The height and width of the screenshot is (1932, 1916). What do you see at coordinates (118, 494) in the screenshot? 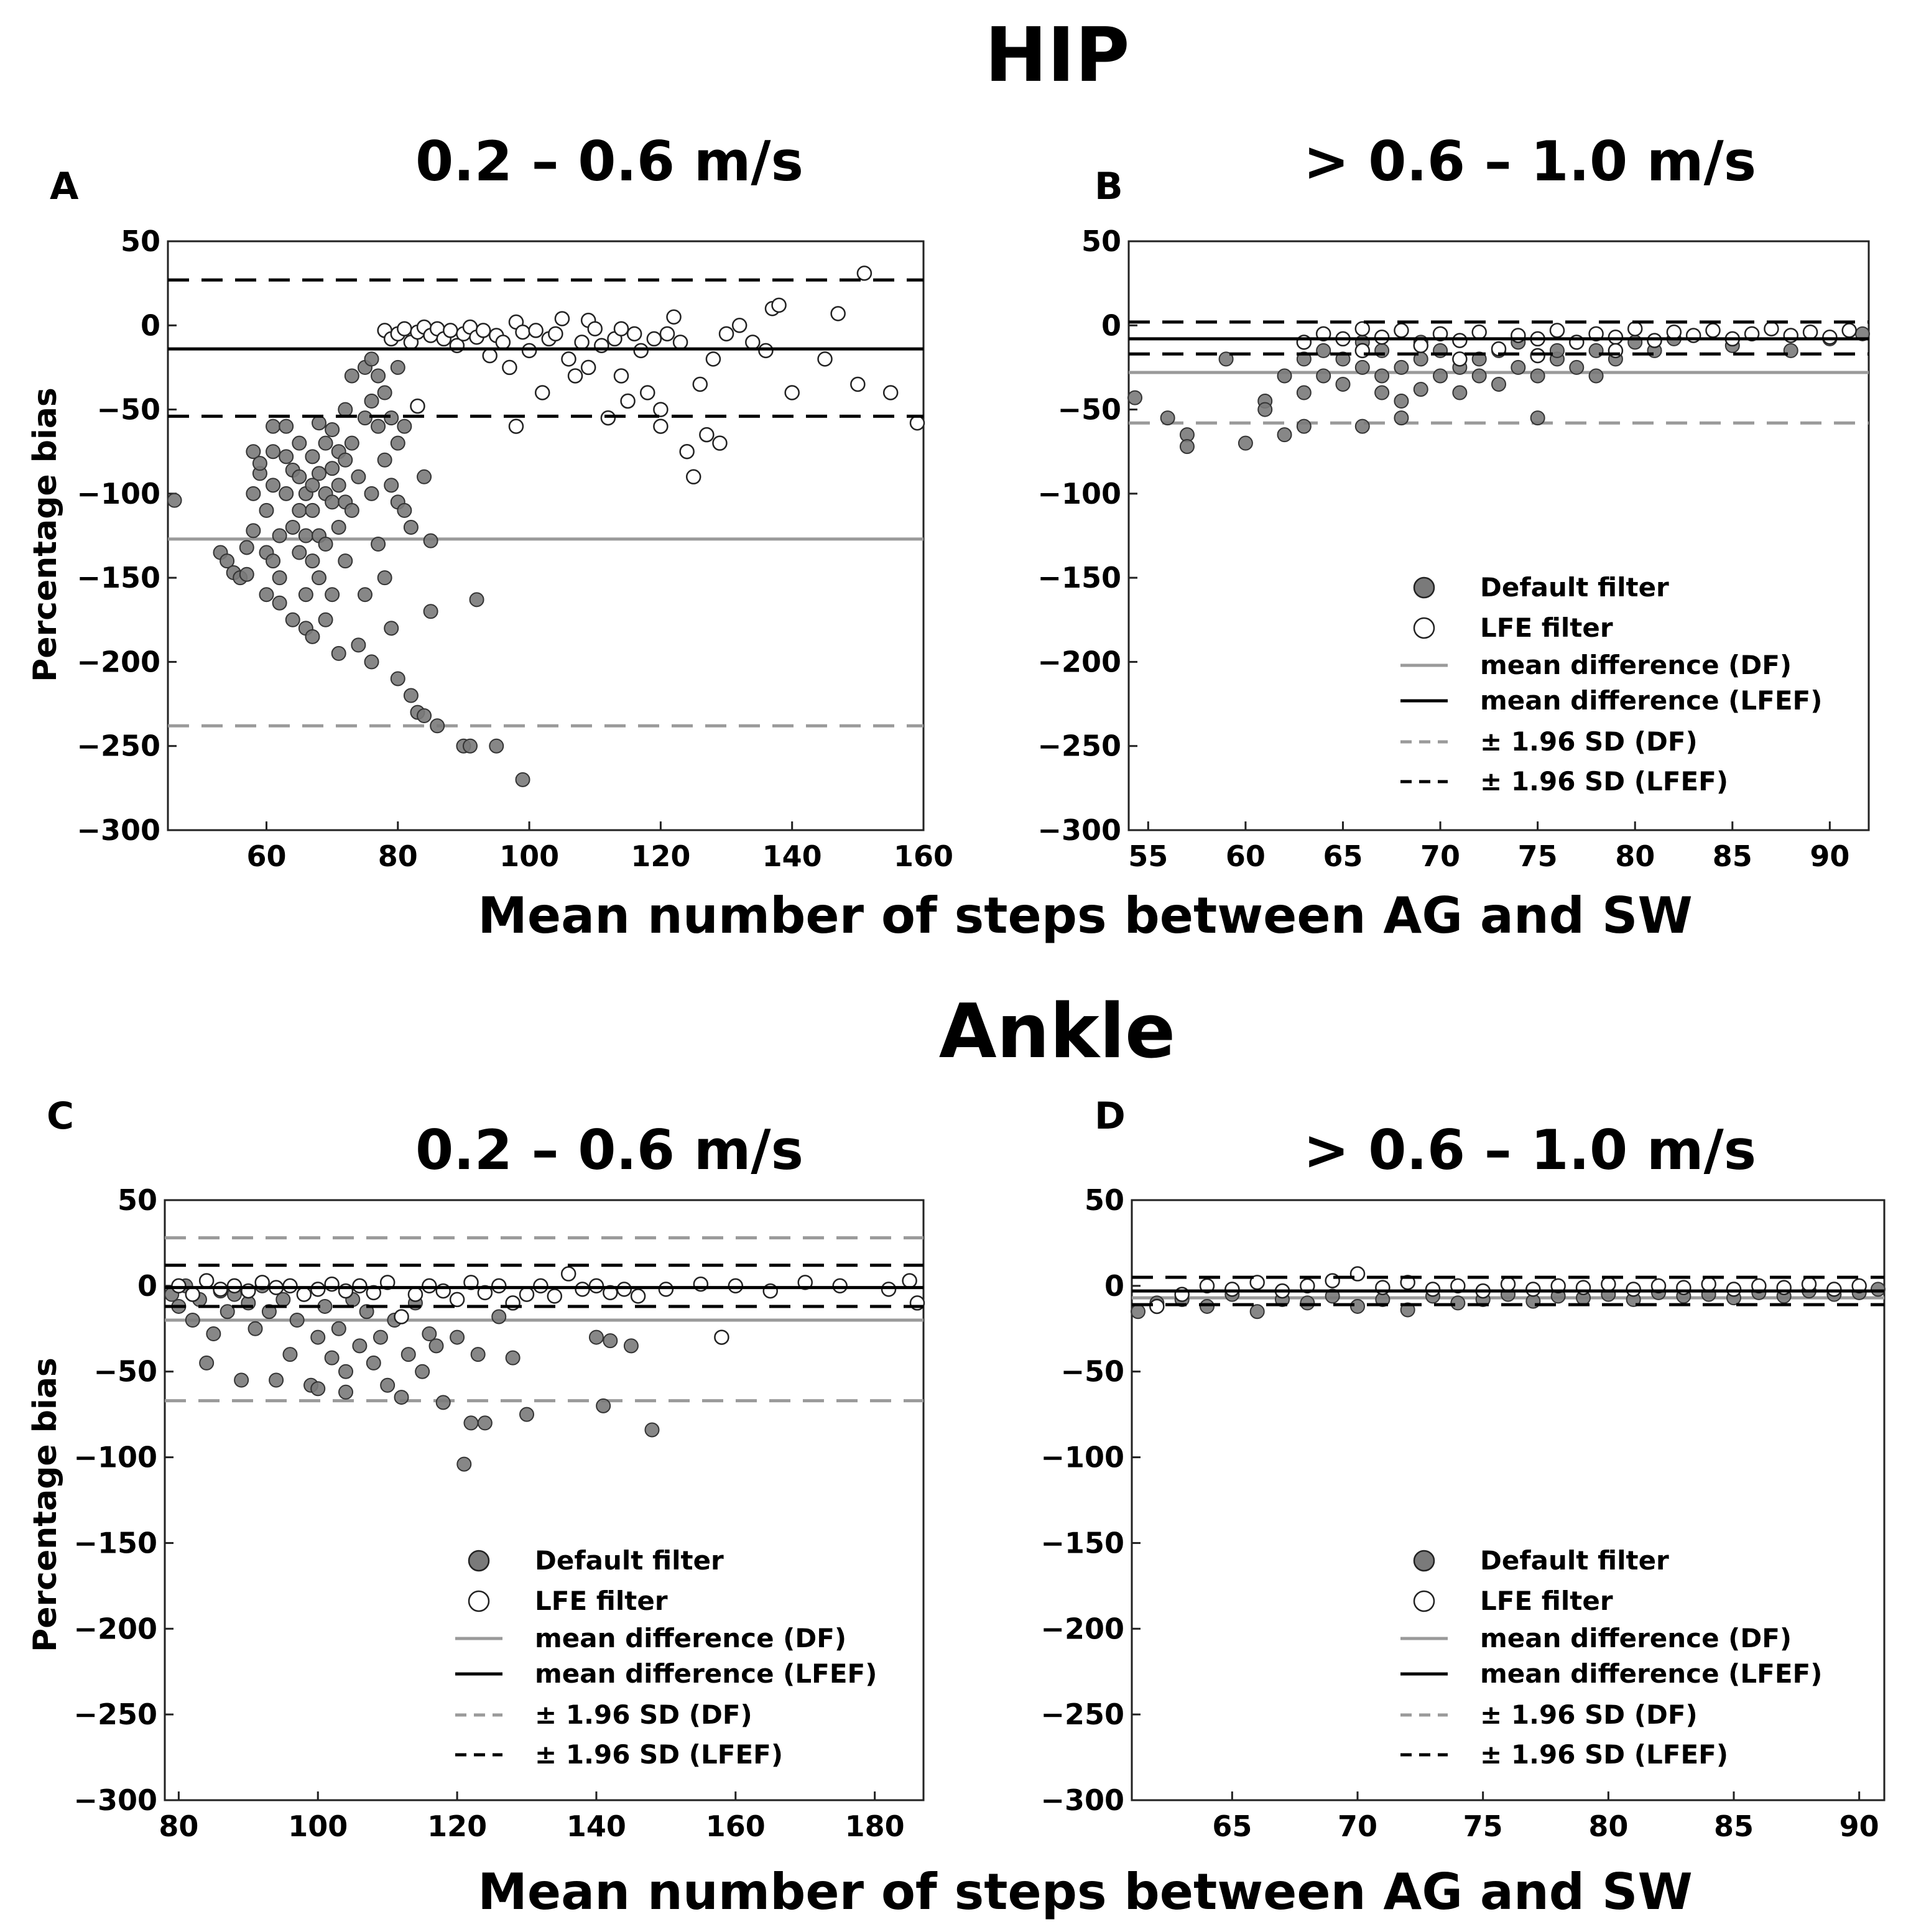
I see `y-tick-label: −100` at bounding box center [118, 494].